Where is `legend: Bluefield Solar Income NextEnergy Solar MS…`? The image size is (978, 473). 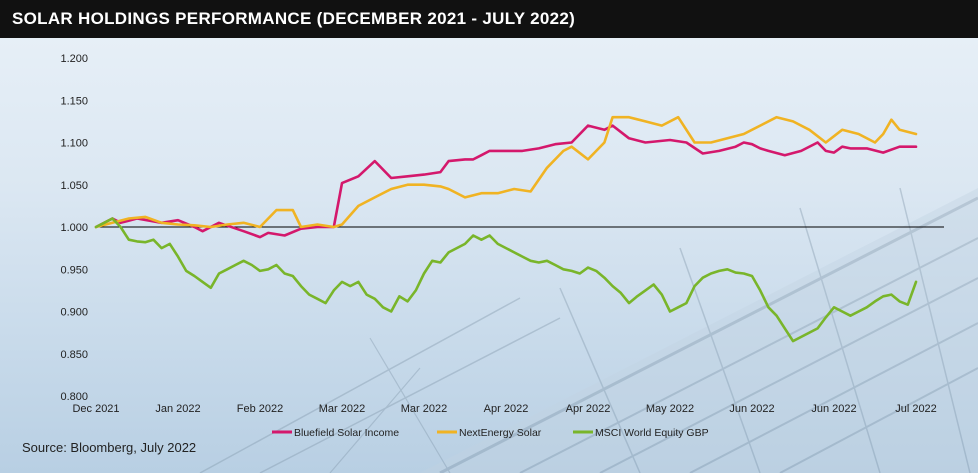
legend: Bluefield Solar Income NextEnergy Solar MS… is located at coordinates (490, 433).